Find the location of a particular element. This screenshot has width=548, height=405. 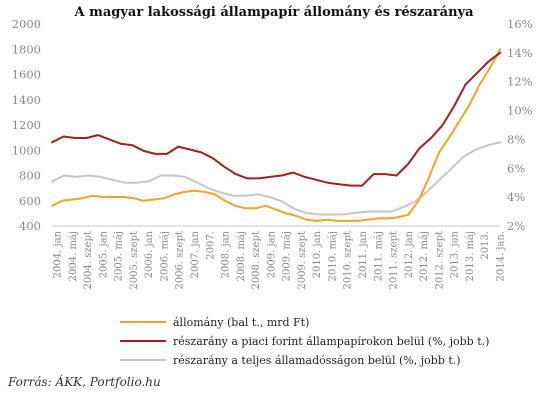

x-tick-label: 2004. szept is located at coordinates (88, 260).